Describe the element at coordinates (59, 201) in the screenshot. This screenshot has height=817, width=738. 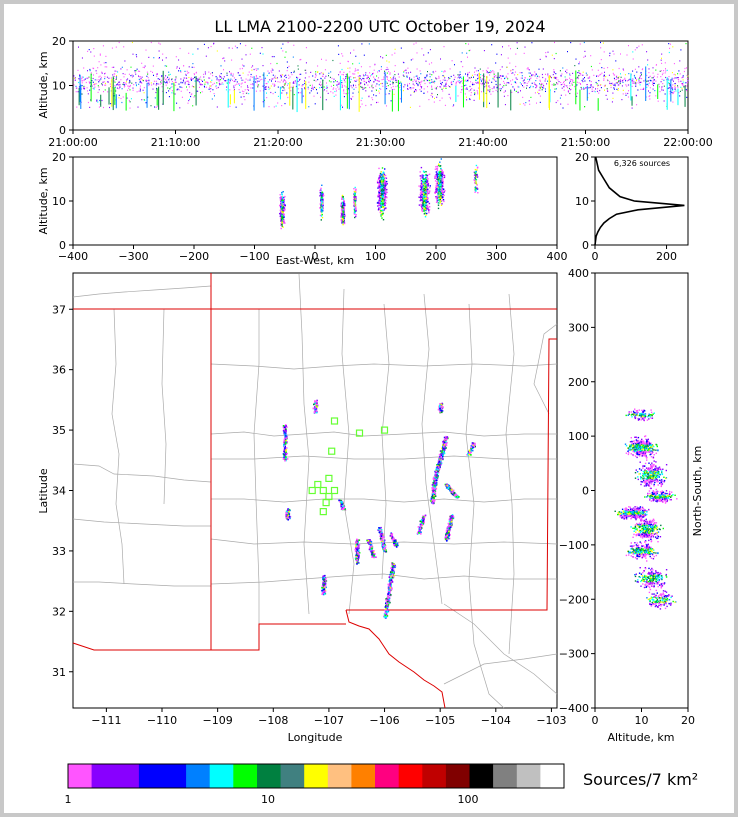
I see `ew-alt-tick-label: 10` at that location.